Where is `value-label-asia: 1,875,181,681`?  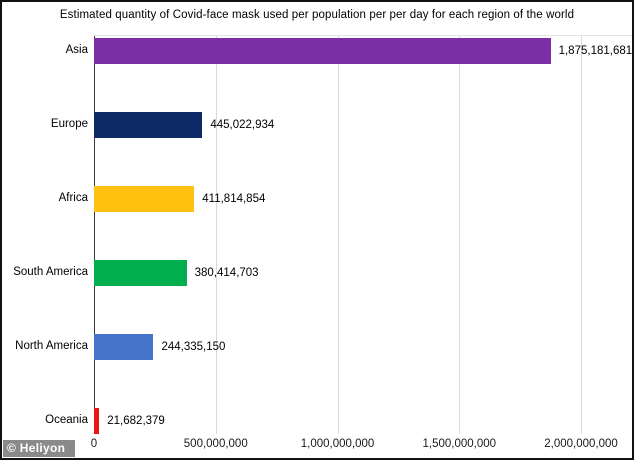 value-label-asia: 1,875,181,681 is located at coordinates (595, 51).